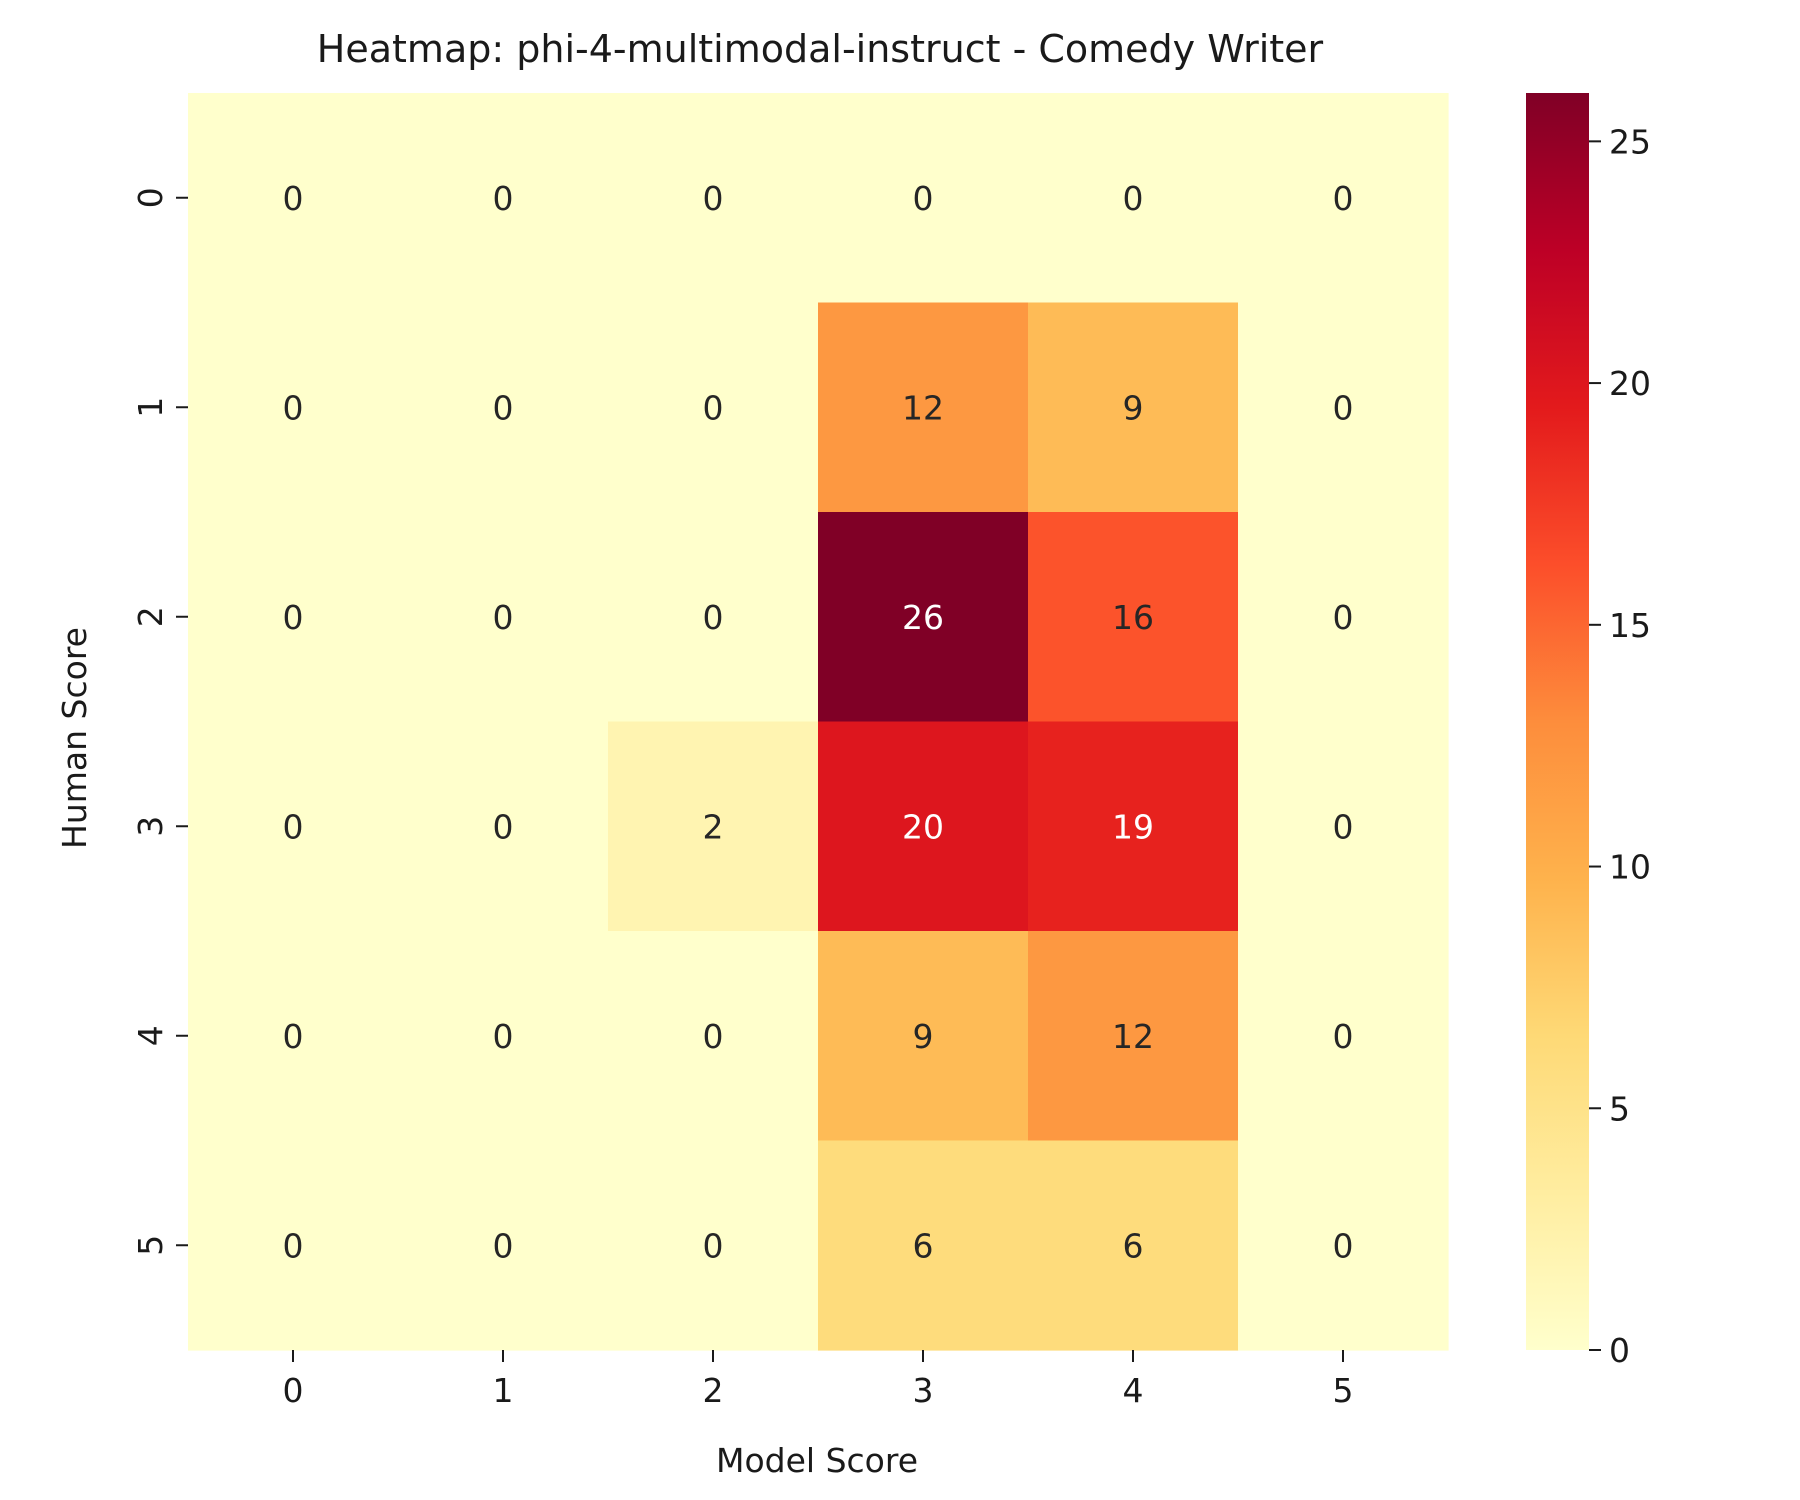 This screenshot has height=1500, width=1800. I want to click on cell-value-label: 2, so click(713, 826).